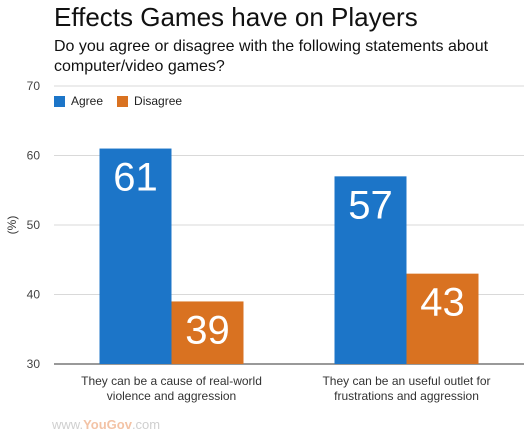  What do you see at coordinates (59, 101) in the screenshot?
I see `legend-swatch-agree` at bounding box center [59, 101].